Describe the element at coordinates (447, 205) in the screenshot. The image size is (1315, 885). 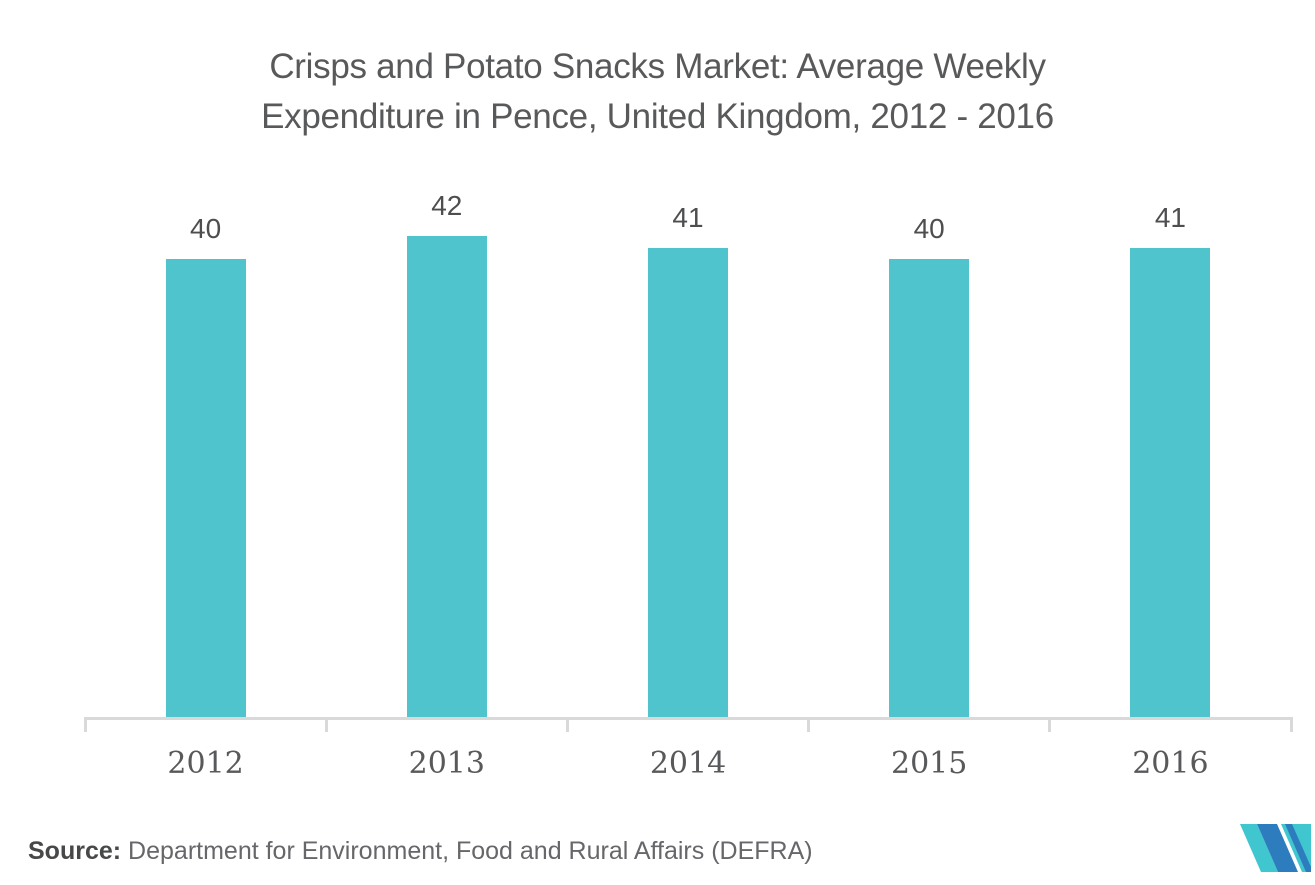
I see `bar-value-label: 42` at that location.